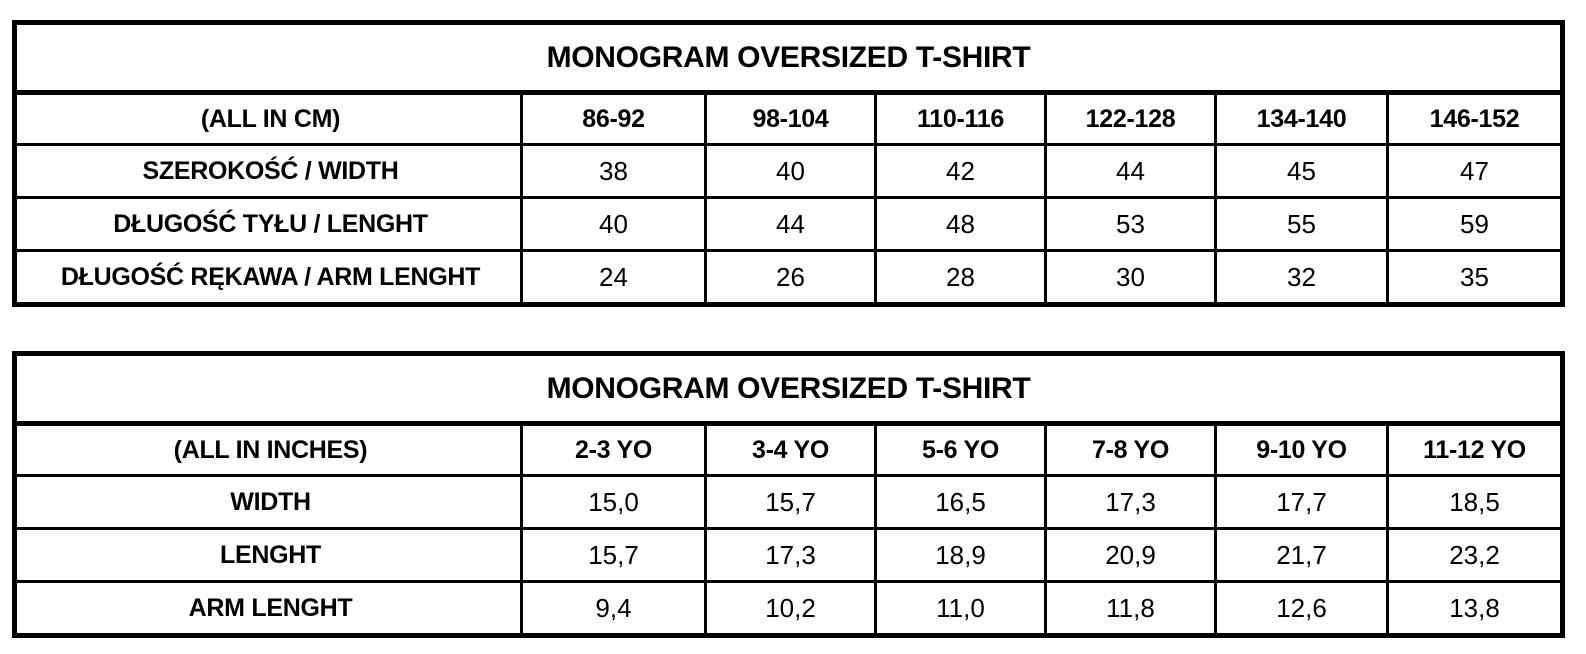 The width and height of the screenshot is (1586, 654). What do you see at coordinates (613, 449) in the screenshot?
I see `size-column-header: 2-3 YO` at bounding box center [613, 449].